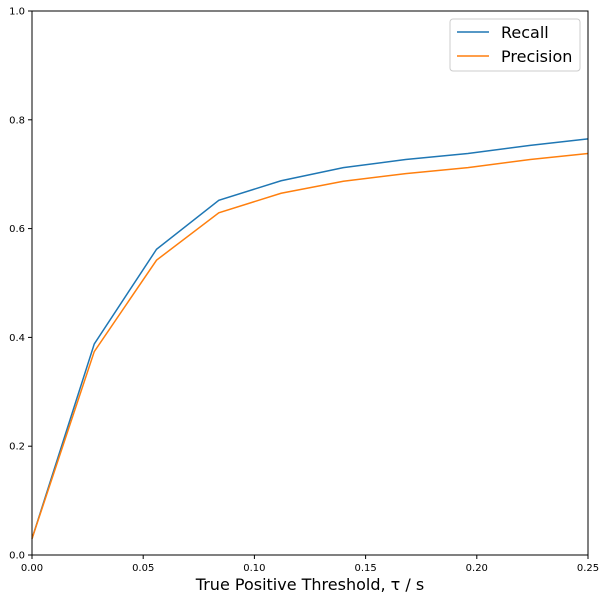 The height and width of the screenshot is (601, 606). Describe the element at coordinates (477, 568) in the screenshot. I see `x-tick-label: 0.20` at that location.